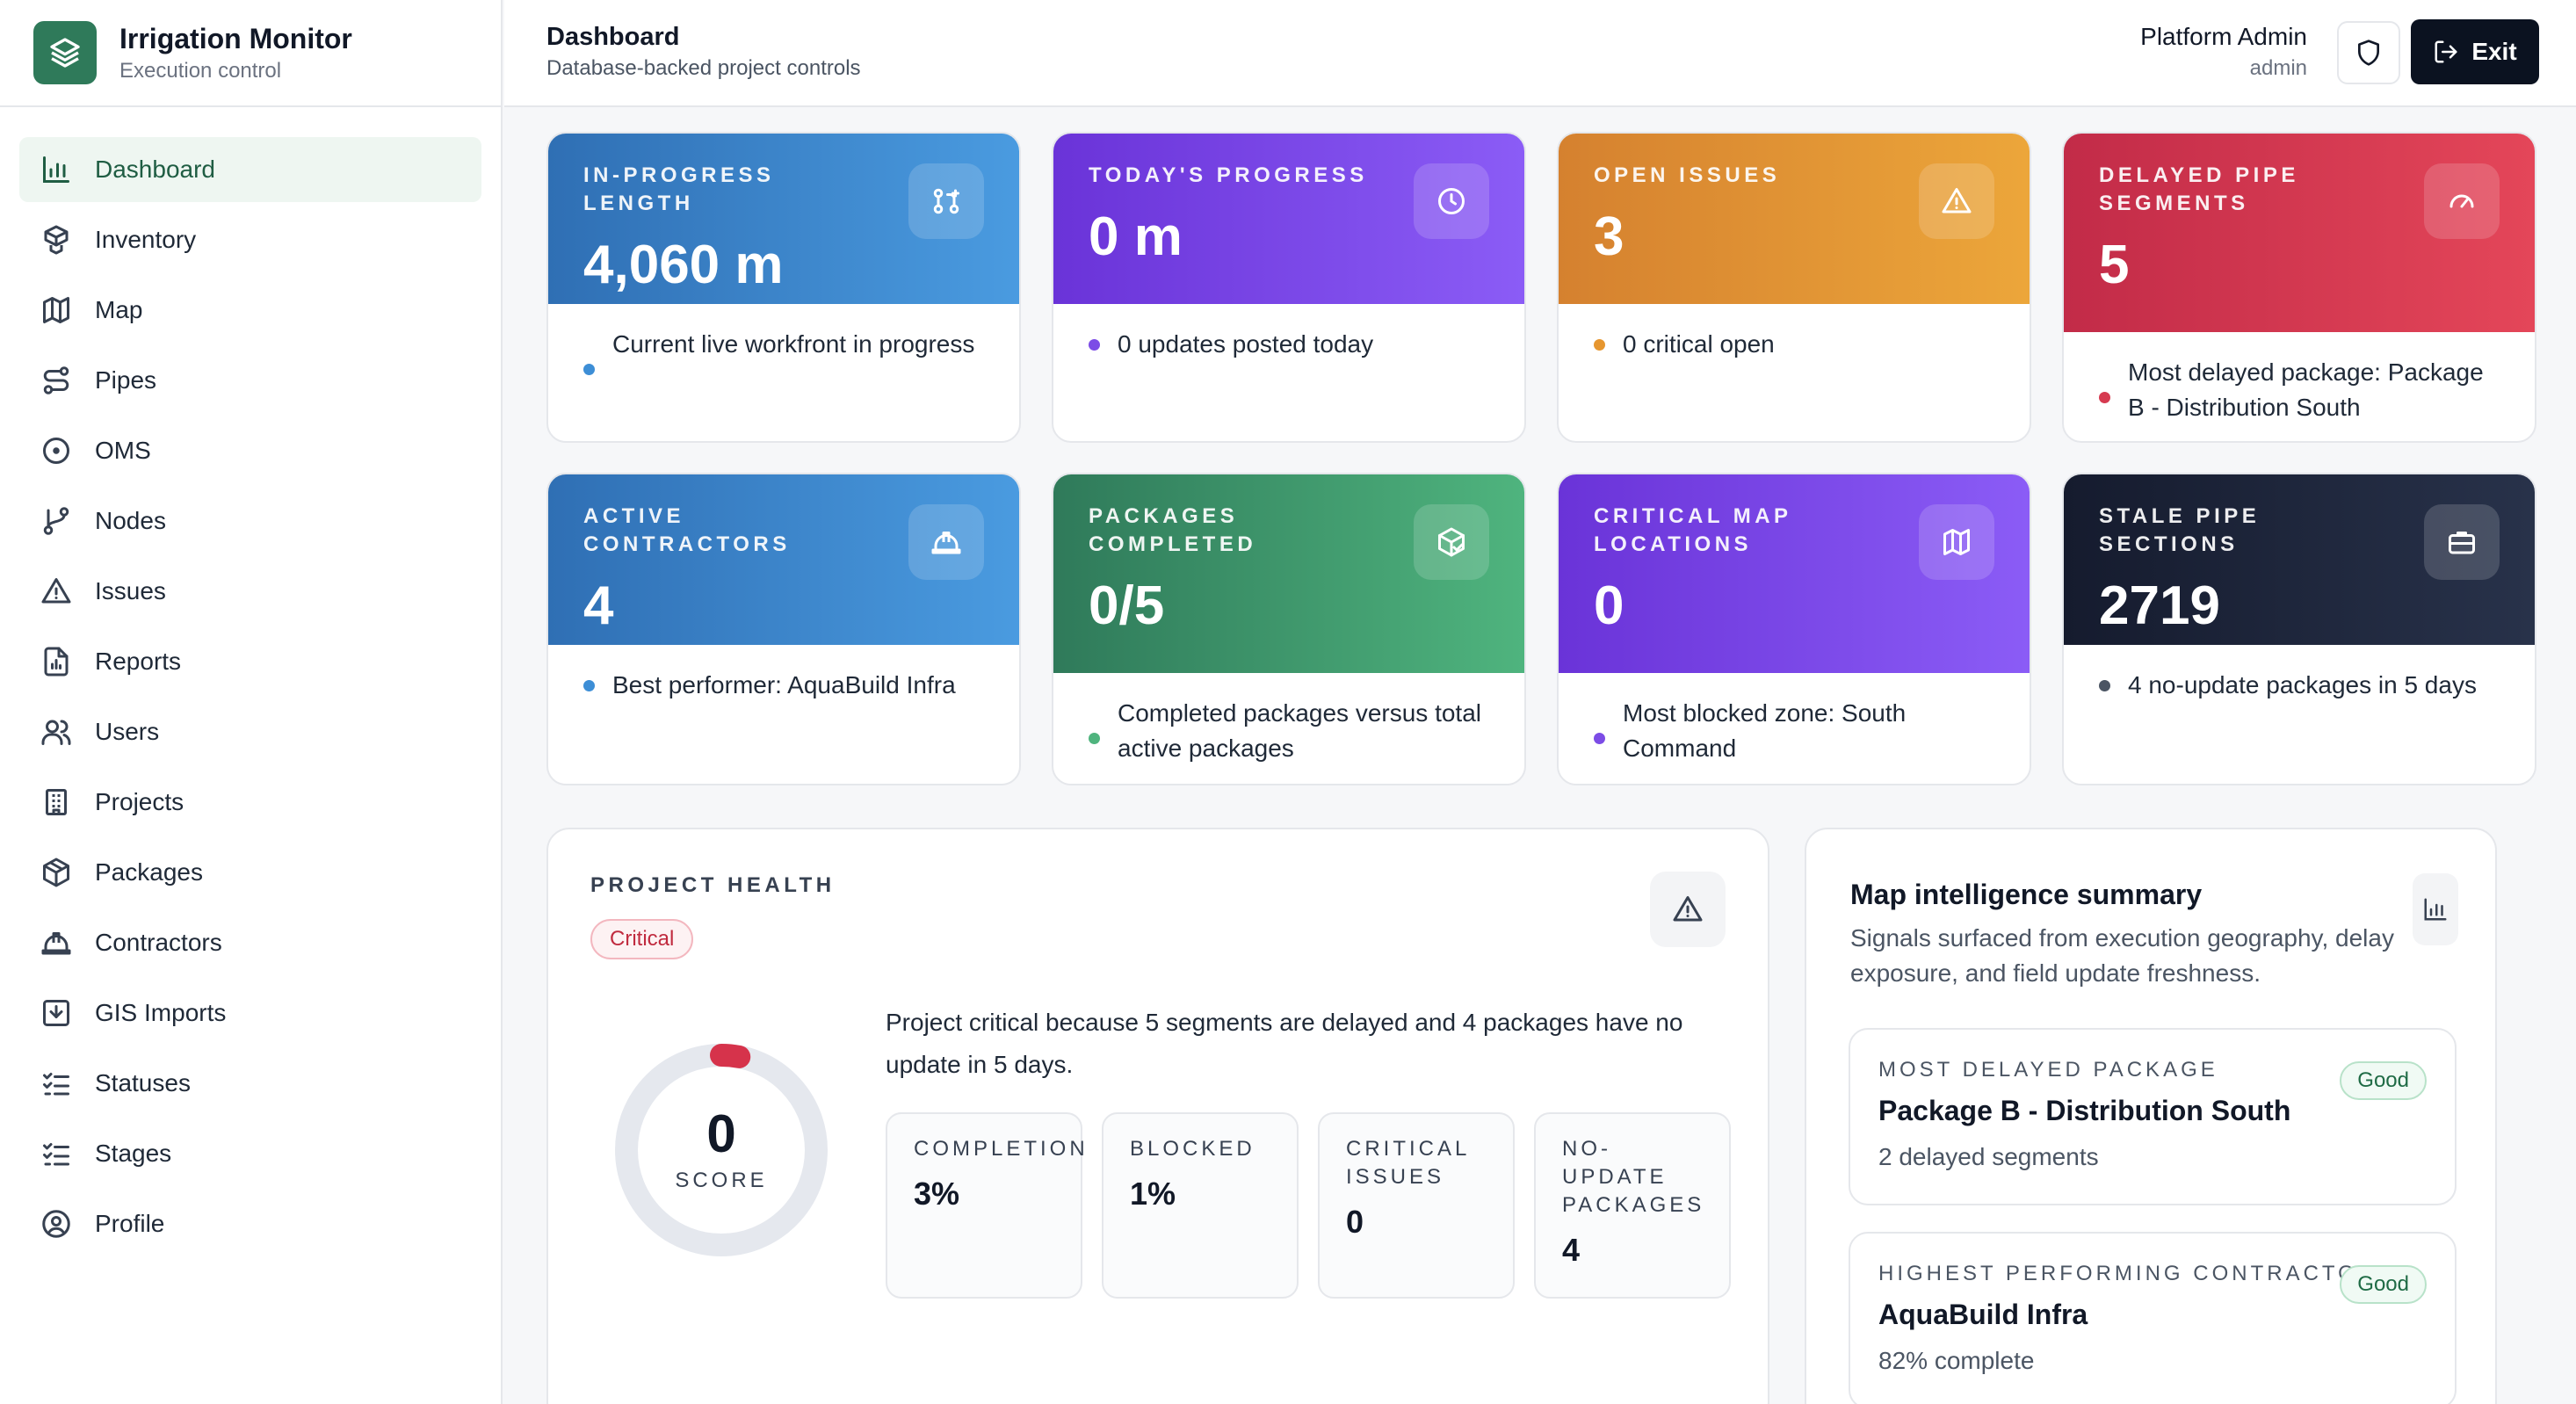  What do you see at coordinates (1228, 175) in the screenshot?
I see `kpi-label: Today's progress` at bounding box center [1228, 175].